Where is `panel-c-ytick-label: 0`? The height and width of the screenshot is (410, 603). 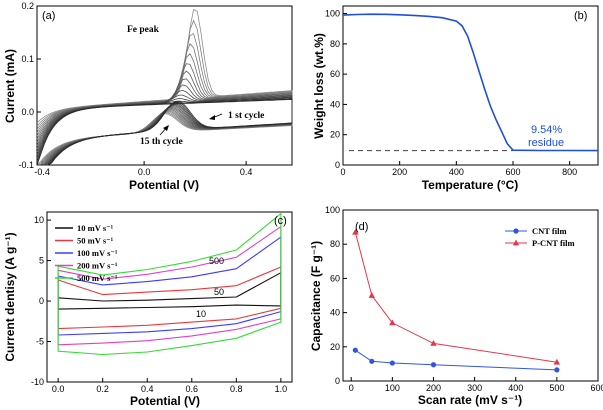
panel-c-ytick-label: 0 is located at coordinates (41, 301).